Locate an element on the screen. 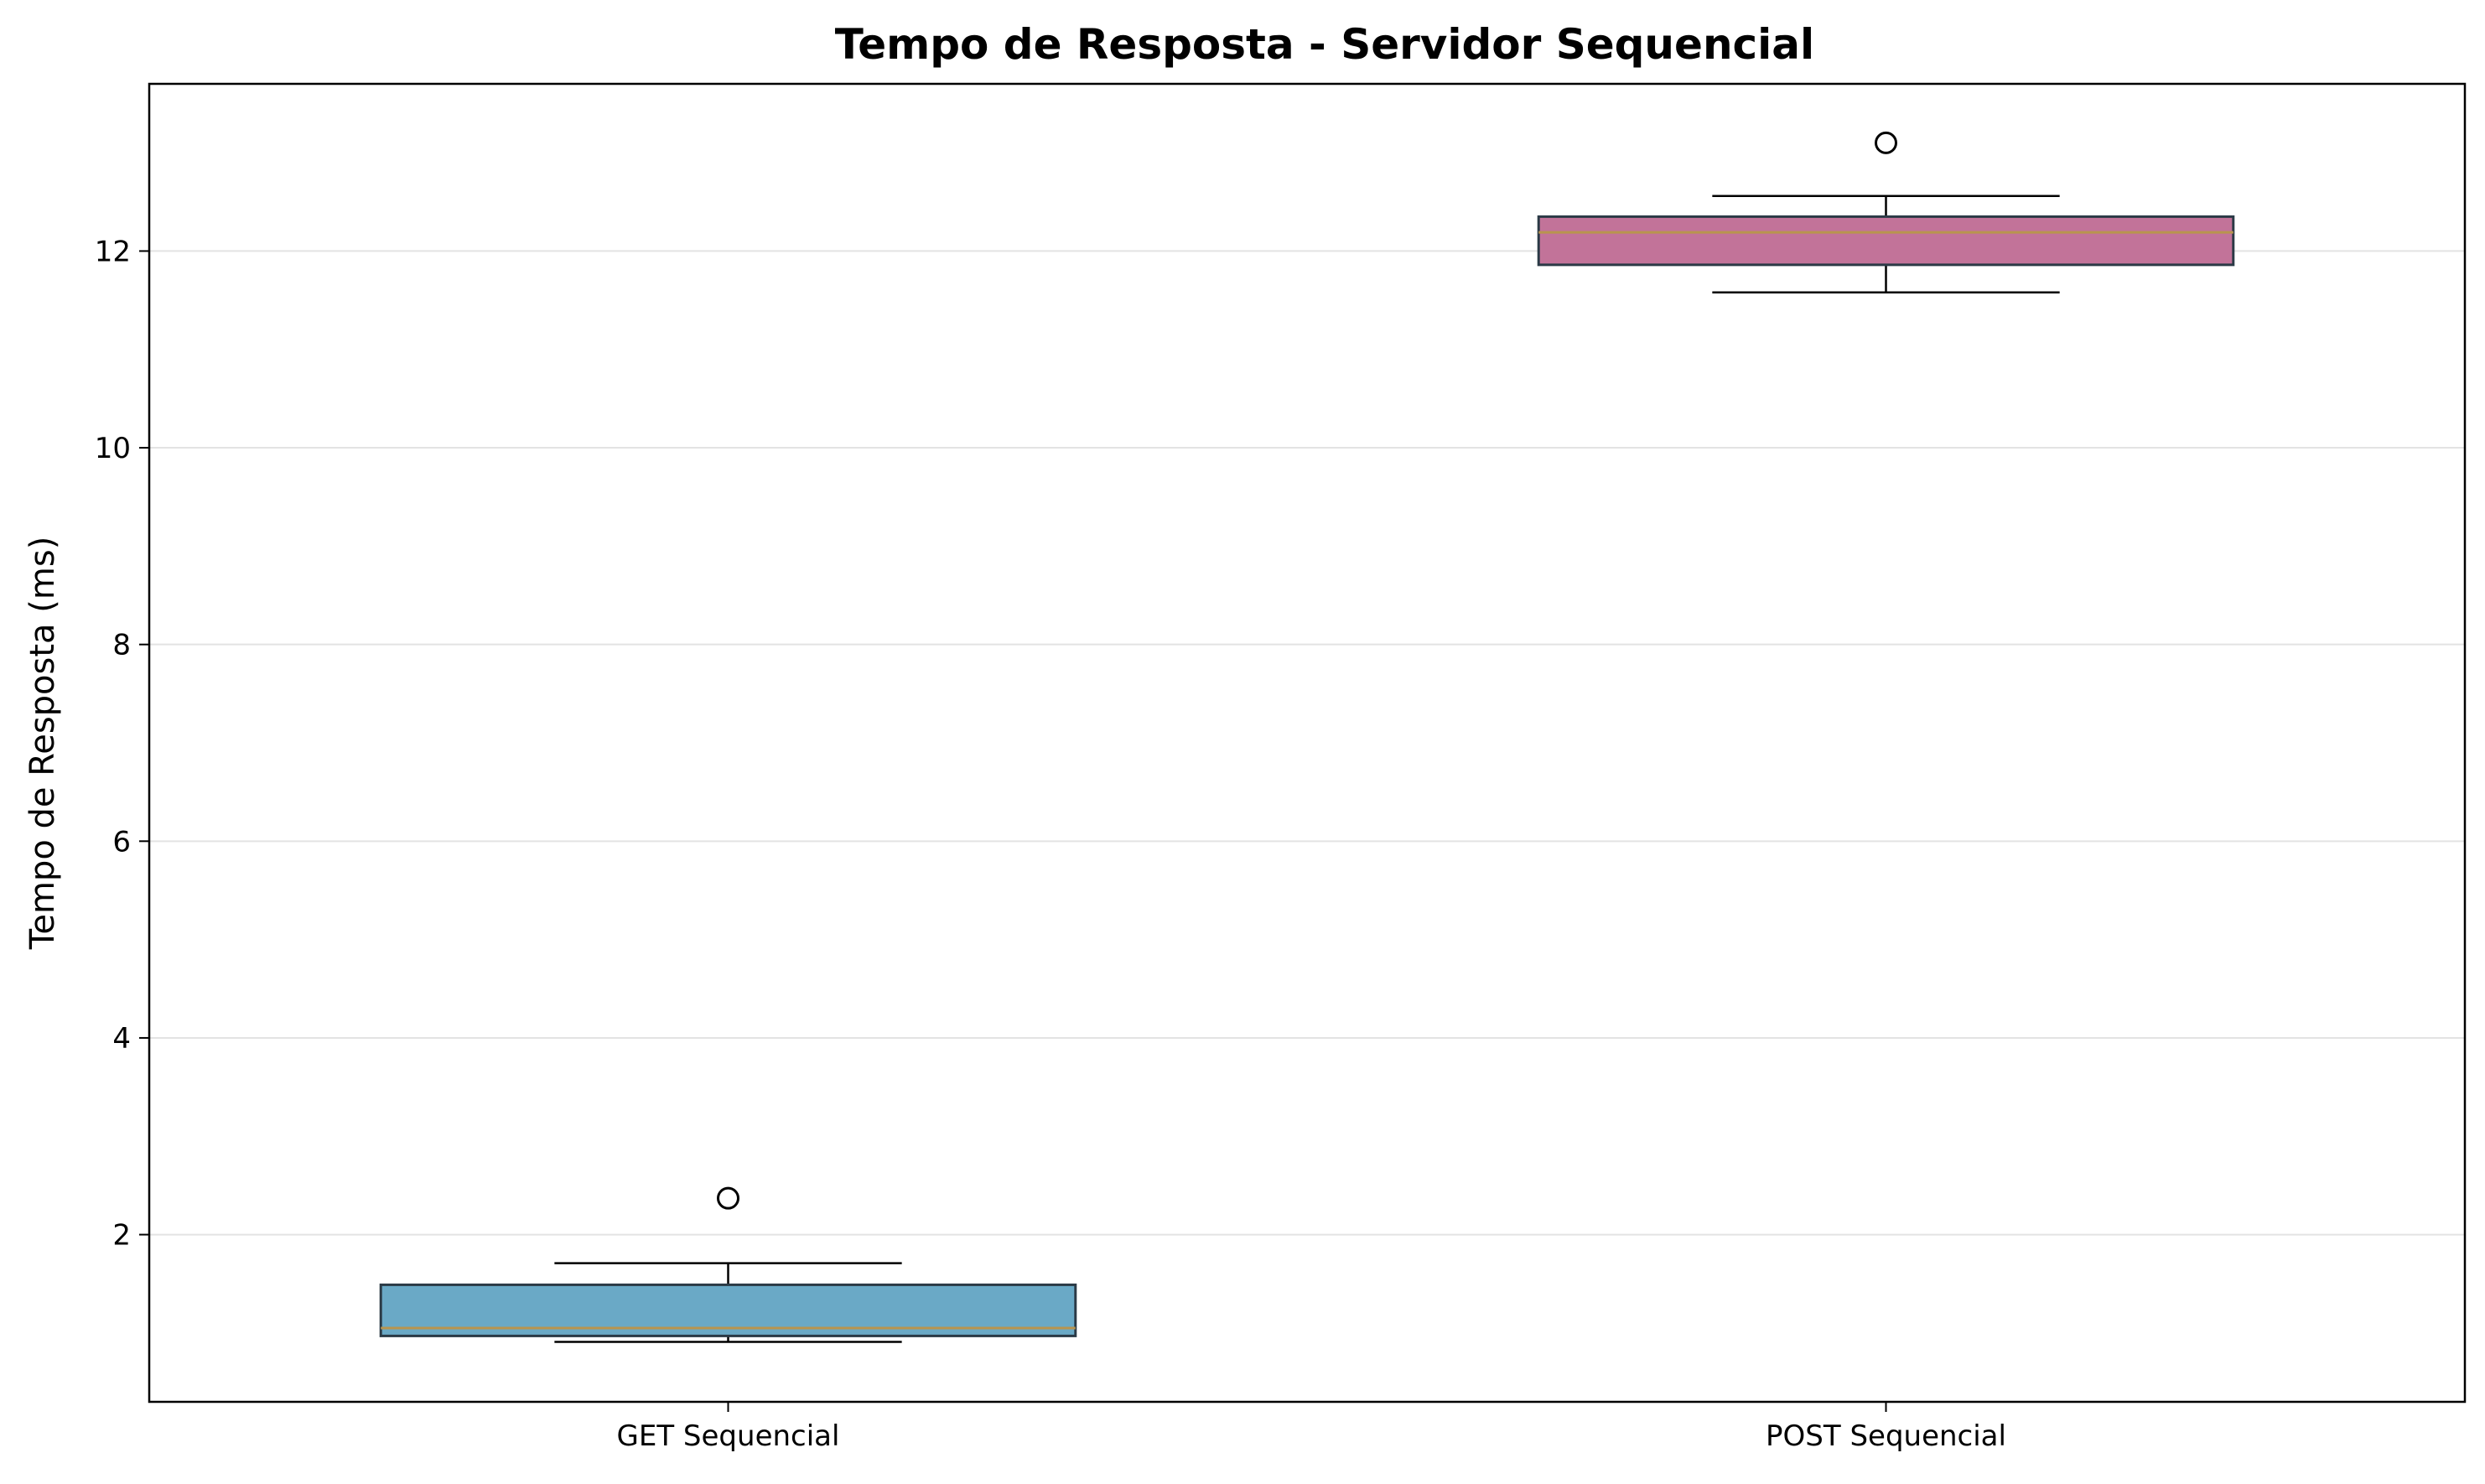 The image size is (2485, 1484). x-axis: GET Sequencial POST Sequencial is located at coordinates (1311, 1427).